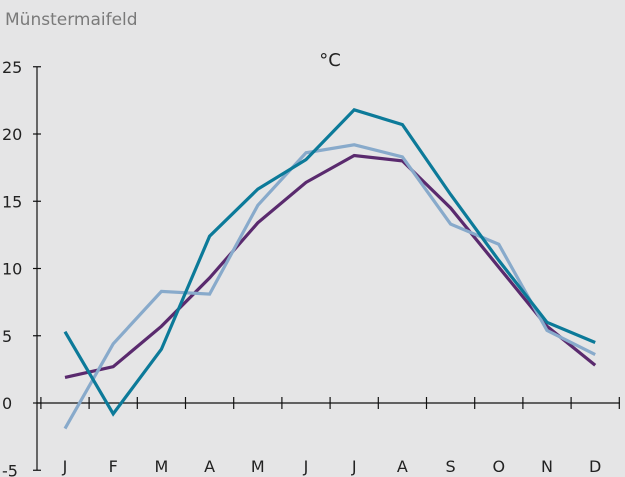 The width and height of the screenshot is (625, 477). What do you see at coordinates (595, 466) in the screenshot?
I see `x-tick-label: D` at bounding box center [595, 466].